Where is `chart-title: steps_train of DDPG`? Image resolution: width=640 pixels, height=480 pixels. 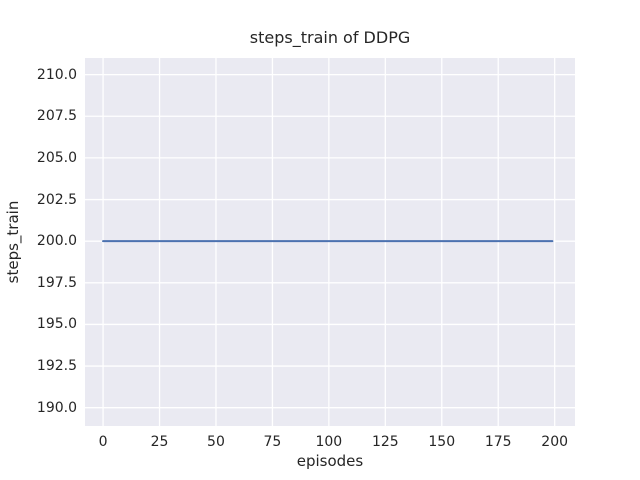 chart-title: steps_train of DDPG is located at coordinates (330, 37).